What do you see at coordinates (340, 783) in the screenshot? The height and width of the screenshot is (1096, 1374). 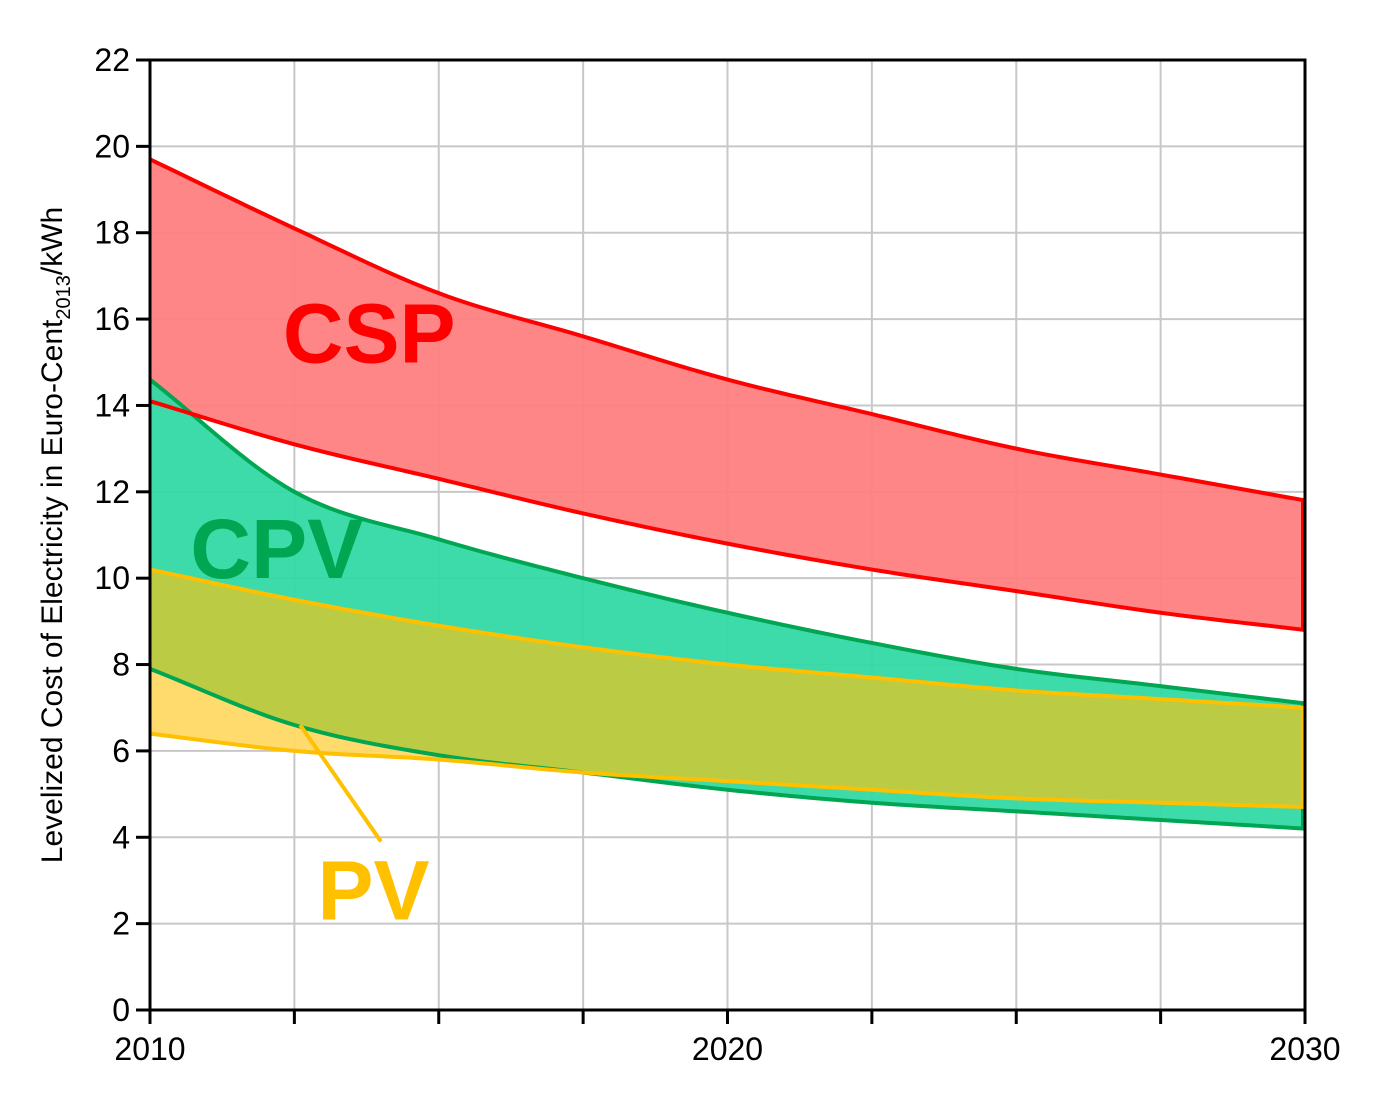 I see `pv-pointer-line` at bounding box center [340, 783].